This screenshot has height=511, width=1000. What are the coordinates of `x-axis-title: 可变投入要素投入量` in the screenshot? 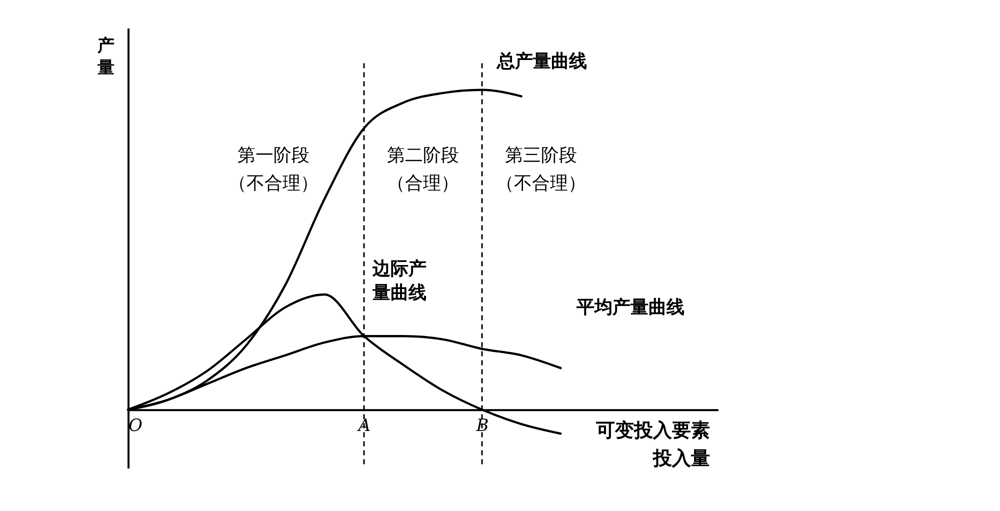 It's located at (652, 445).